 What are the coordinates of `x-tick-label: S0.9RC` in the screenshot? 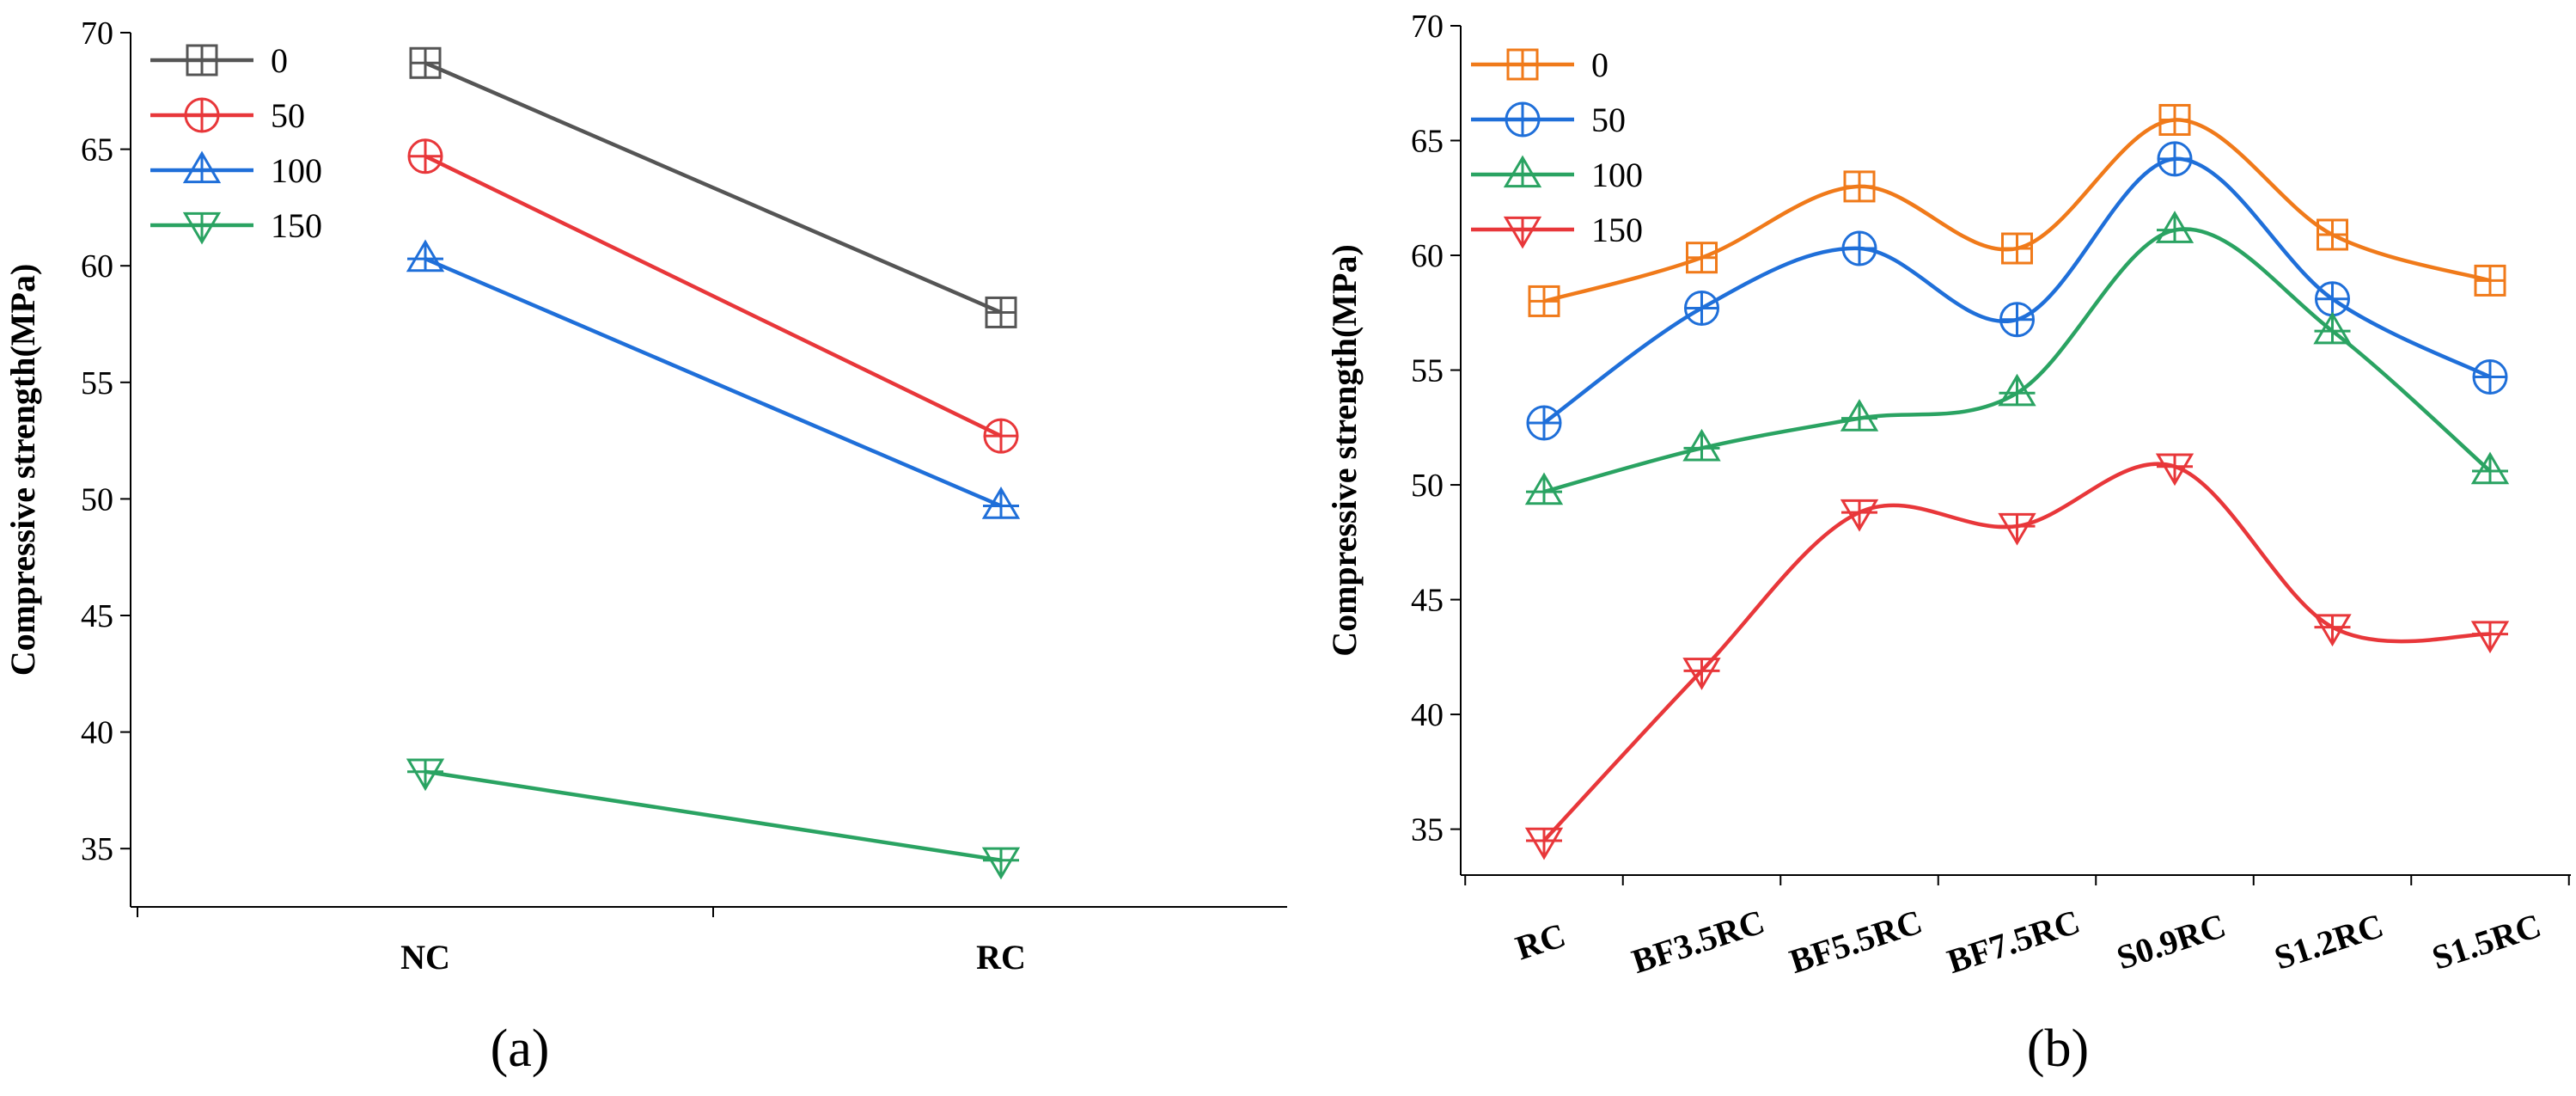 It's located at (2171, 941).